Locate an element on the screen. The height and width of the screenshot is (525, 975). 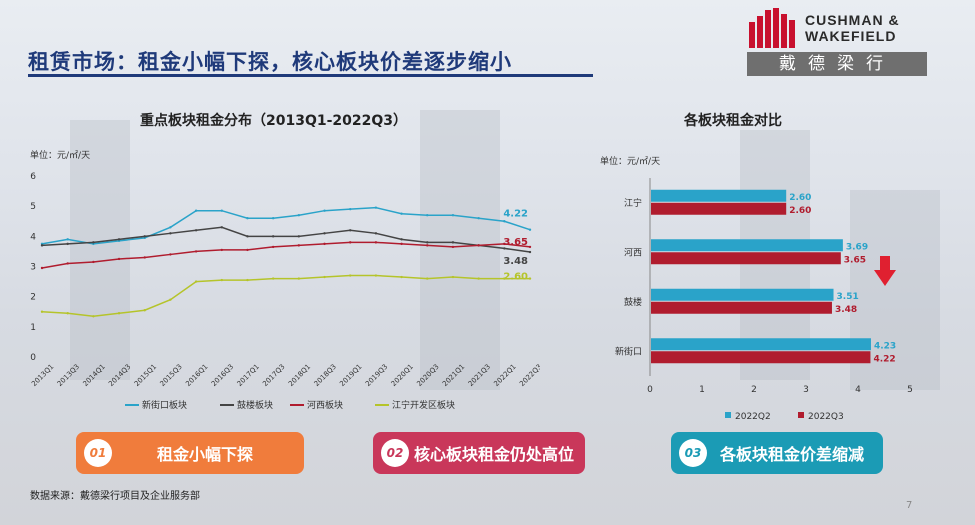
logo-chinese-text: 戴德梁行 is located at coordinates (837, 64).